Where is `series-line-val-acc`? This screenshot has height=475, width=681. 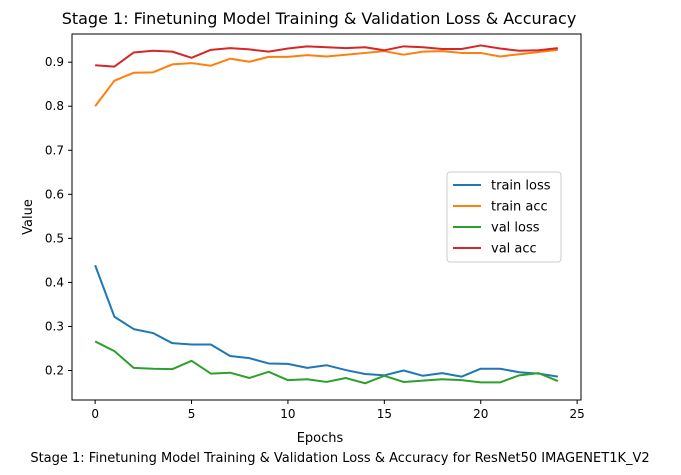
series-line-val-acc is located at coordinates (326, 56).